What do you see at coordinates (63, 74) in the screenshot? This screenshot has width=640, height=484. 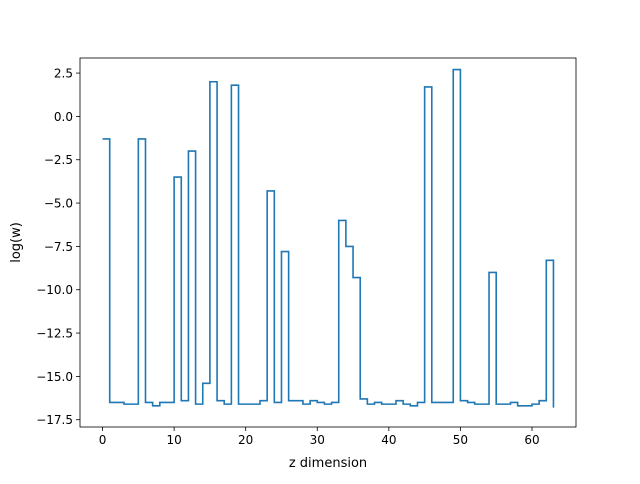 I see `y-tick-label: 2.5` at bounding box center [63, 74].